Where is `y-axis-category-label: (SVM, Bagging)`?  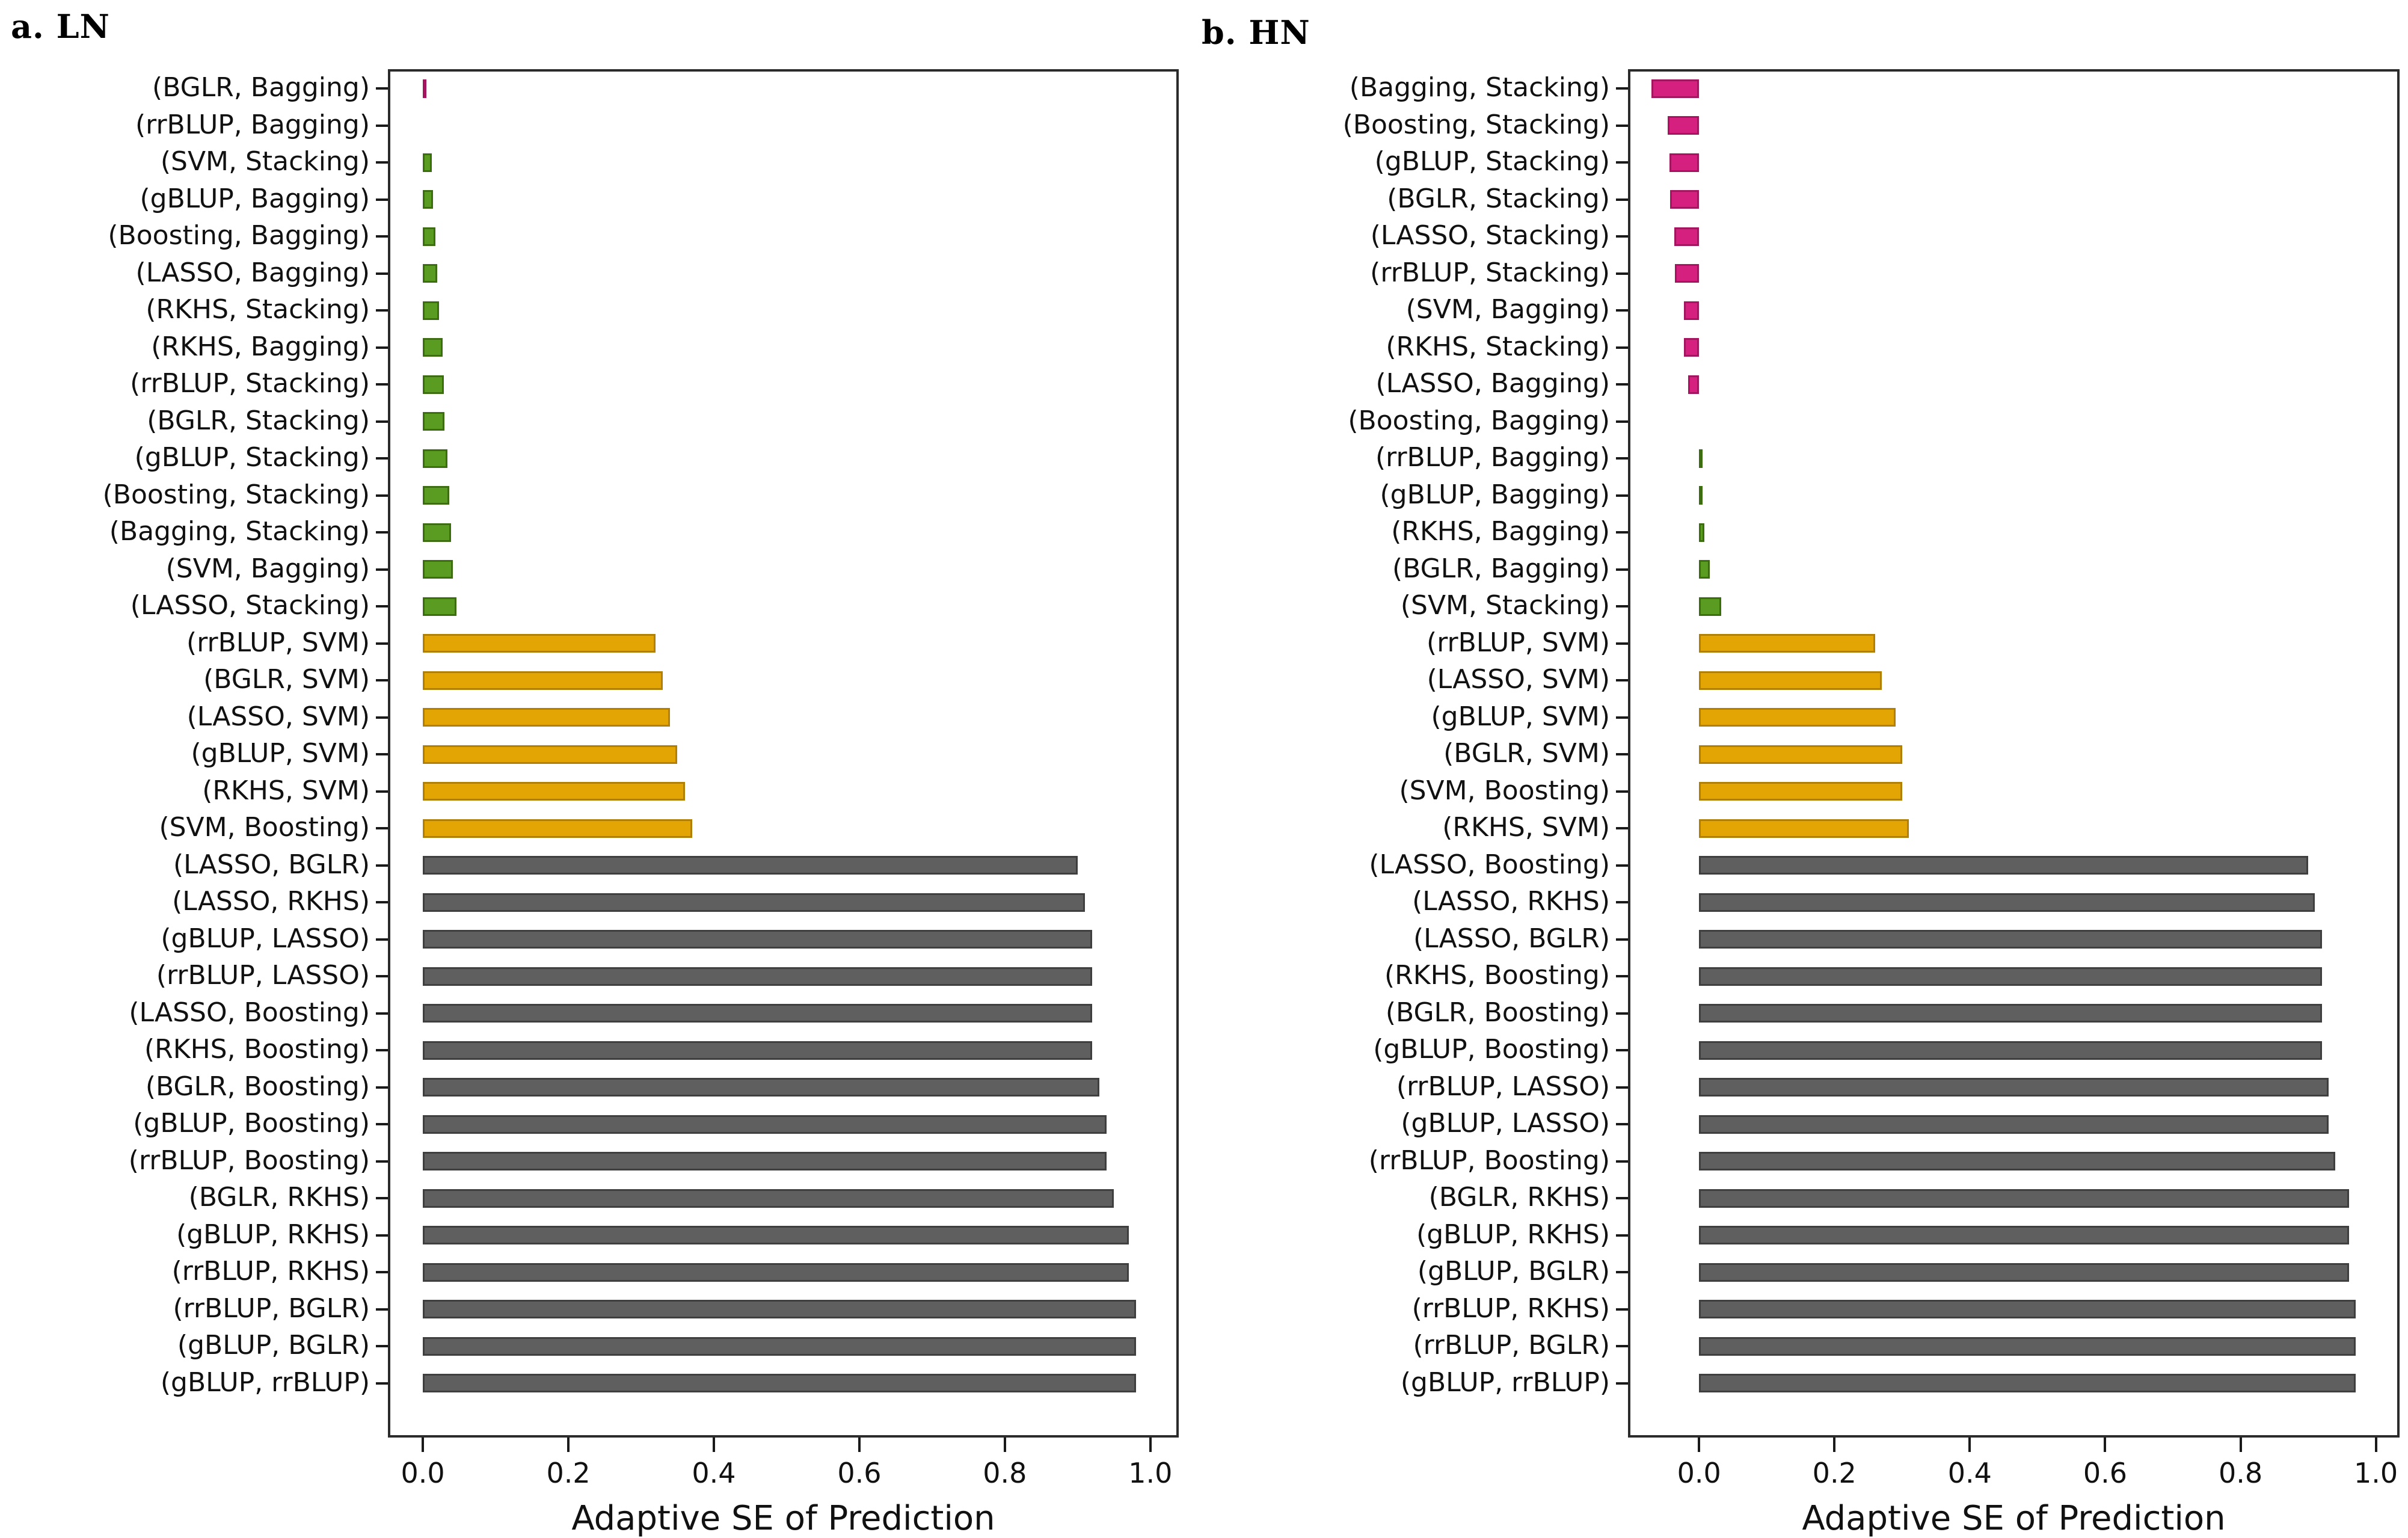
y-axis-category-label: (SVM, Bagging) is located at coordinates (1507, 309).